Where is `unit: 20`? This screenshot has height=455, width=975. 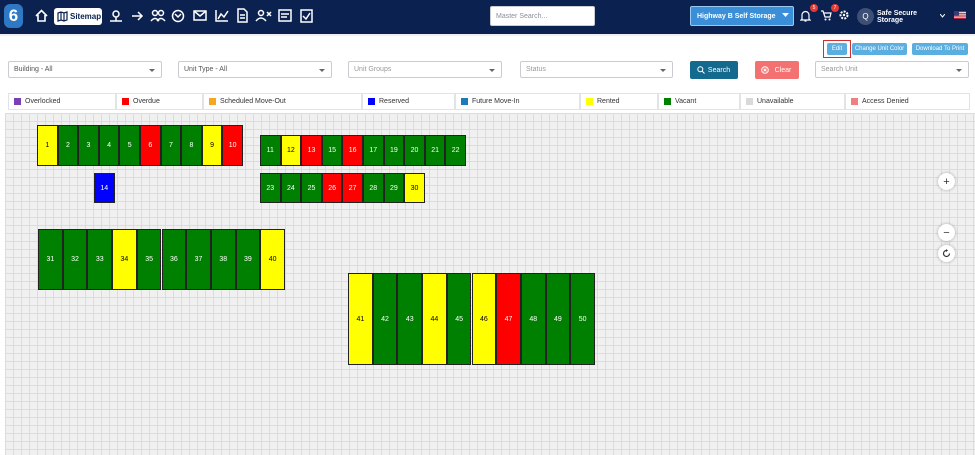
unit: 20 is located at coordinates (414, 150).